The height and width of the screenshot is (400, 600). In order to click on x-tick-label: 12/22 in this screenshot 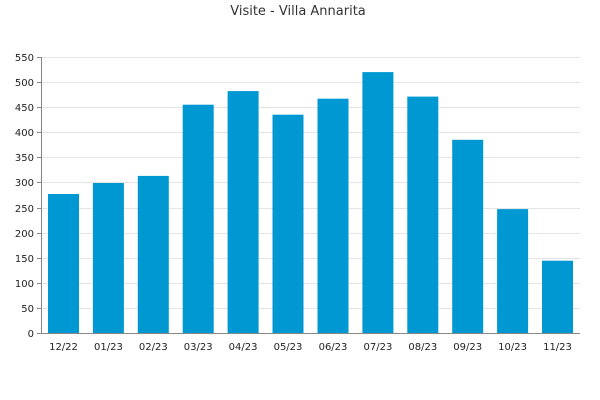, I will do `click(63, 347)`.